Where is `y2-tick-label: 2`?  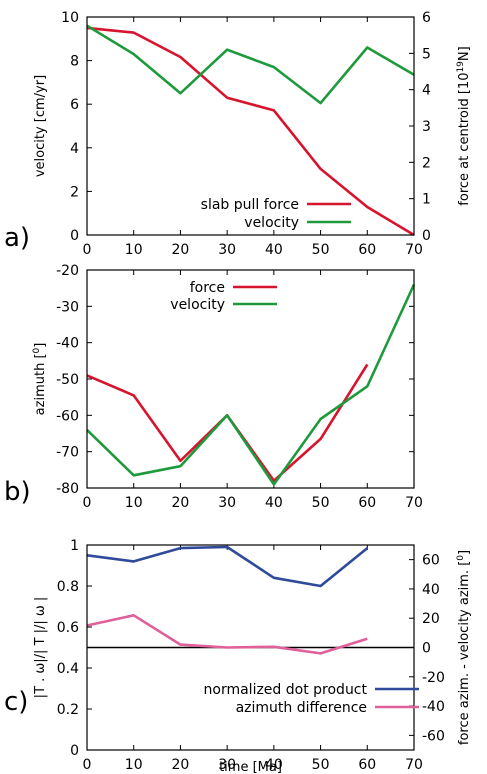 y2-tick-label: 2 is located at coordinates (426, 163).